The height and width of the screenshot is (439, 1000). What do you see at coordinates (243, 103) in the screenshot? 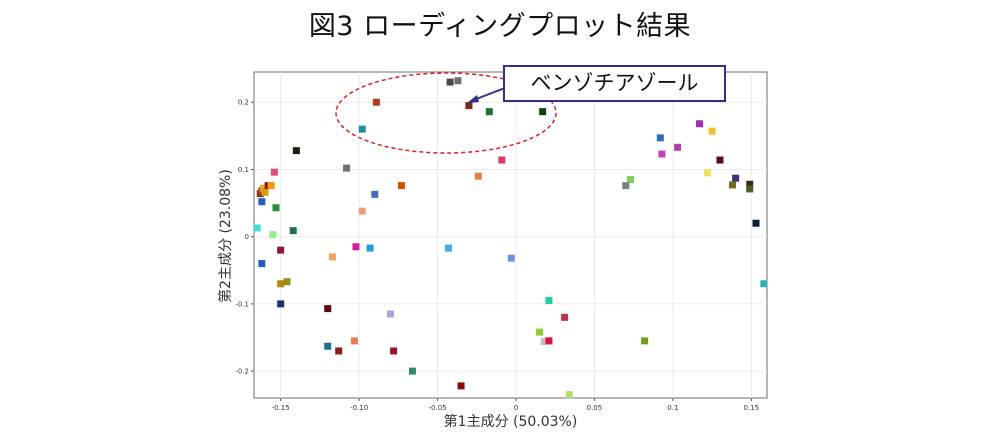
I see `y-tick-label: 0.2` at bounding box center [243, 103].